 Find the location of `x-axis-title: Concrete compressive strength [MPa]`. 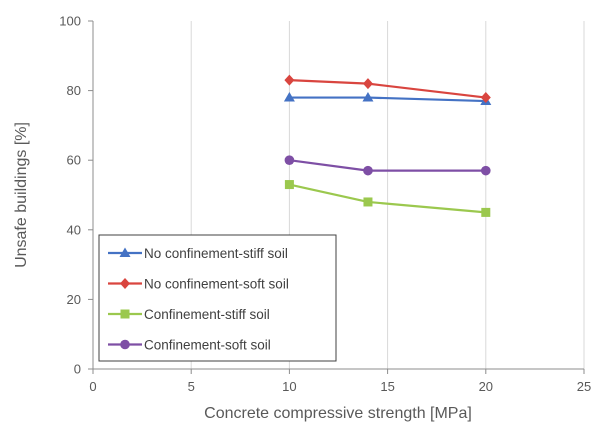

x-axis-title: Concrete compressive strength [MPa] is located at coordinates (338, 413).